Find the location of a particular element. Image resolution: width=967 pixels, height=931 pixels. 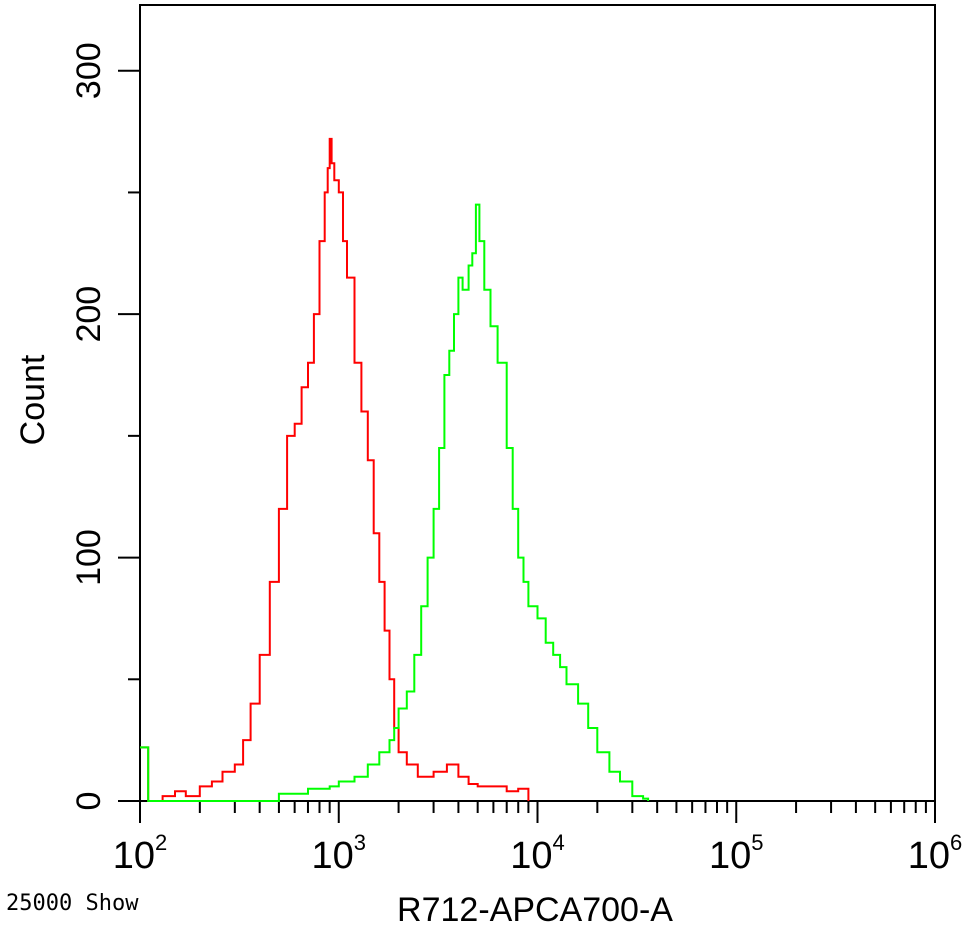

x-tick-label: 10⁵ is located at coordinates (736, 853).